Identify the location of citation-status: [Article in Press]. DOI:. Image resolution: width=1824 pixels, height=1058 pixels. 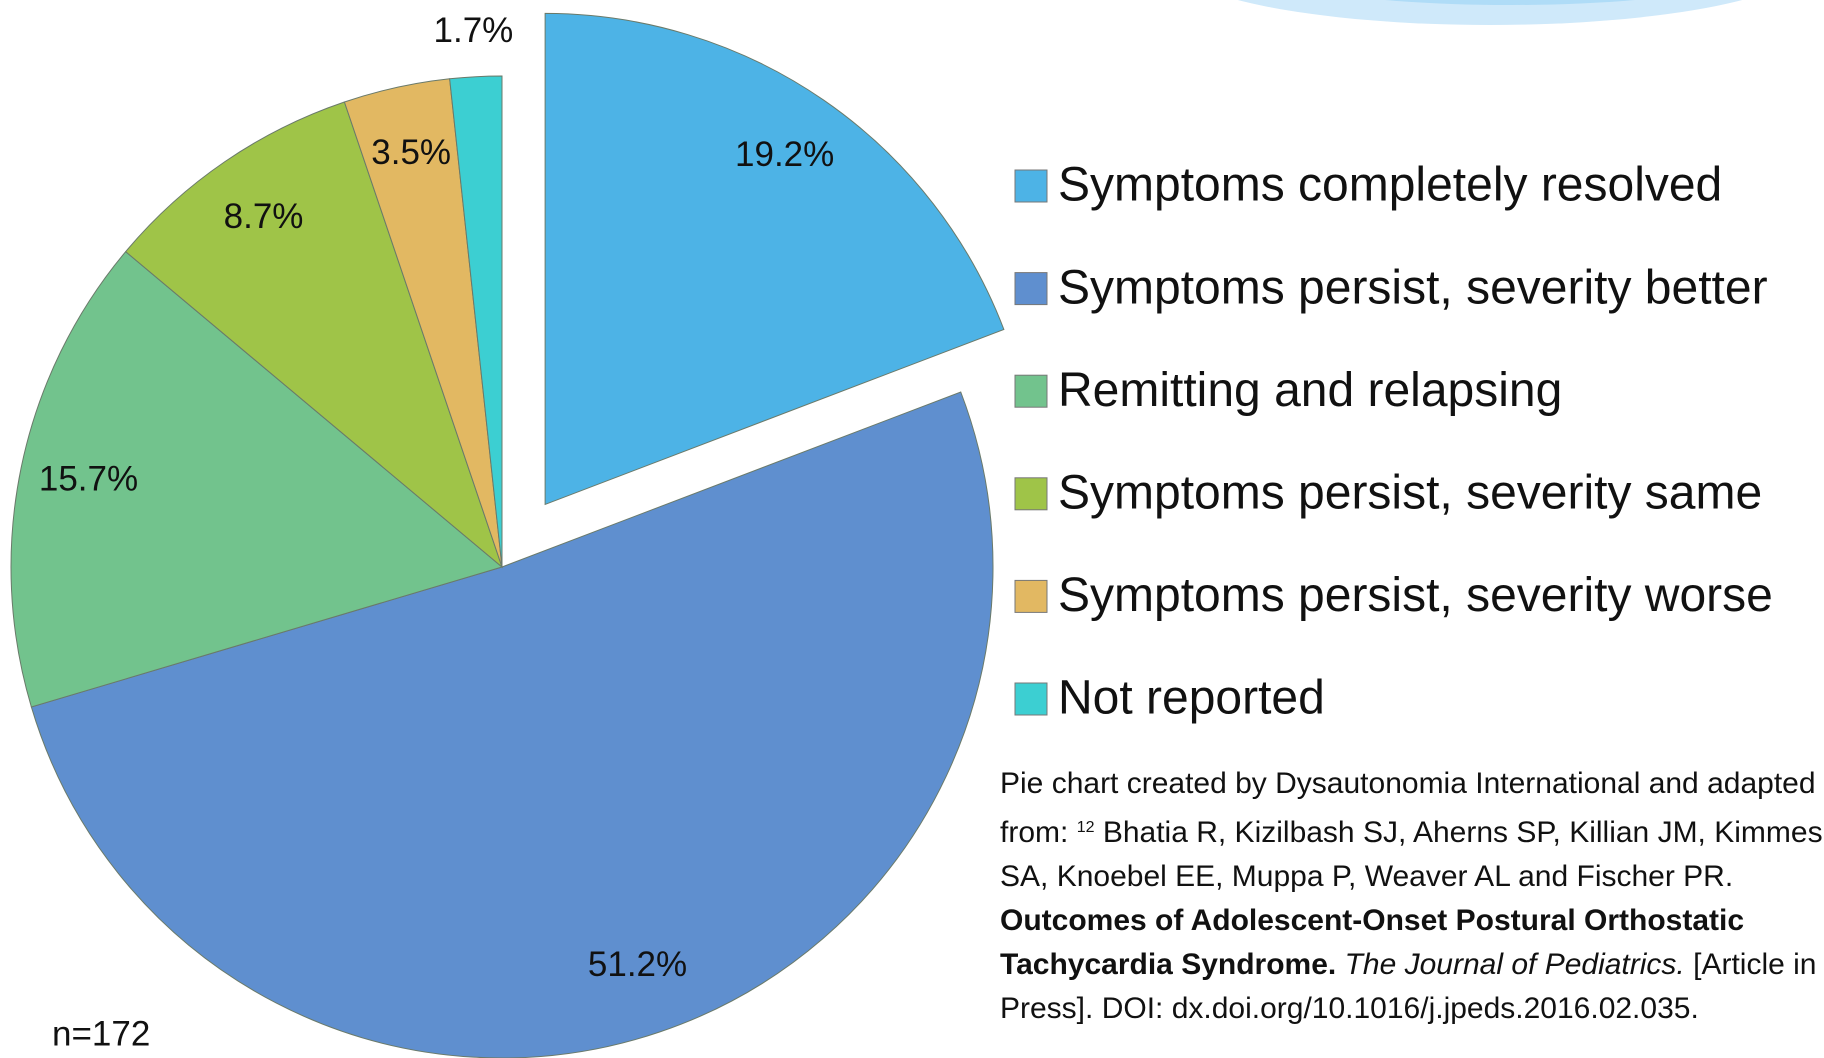
(1408, 986).